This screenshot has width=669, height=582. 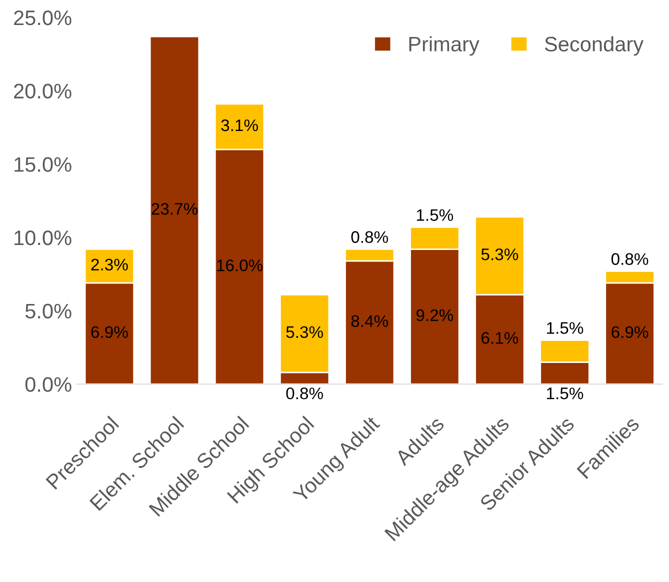 What do you see at coordinates (43, 164) in the screenshot?
I see `y-tick-label: 15.0%` at bounding box center [43, 164].